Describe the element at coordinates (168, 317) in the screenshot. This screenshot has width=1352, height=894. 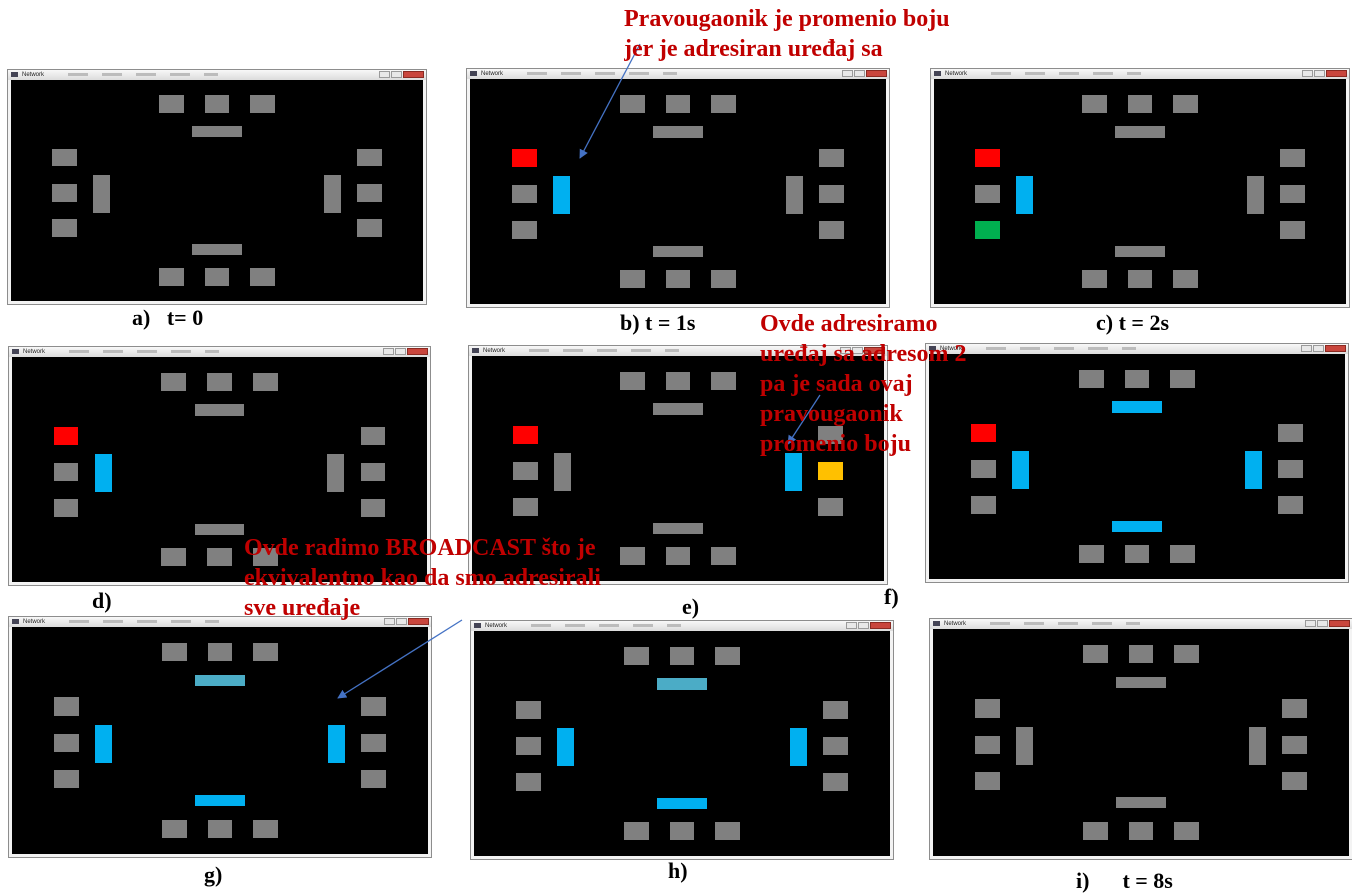
I see `caption-a: a) t= 0` at that location.